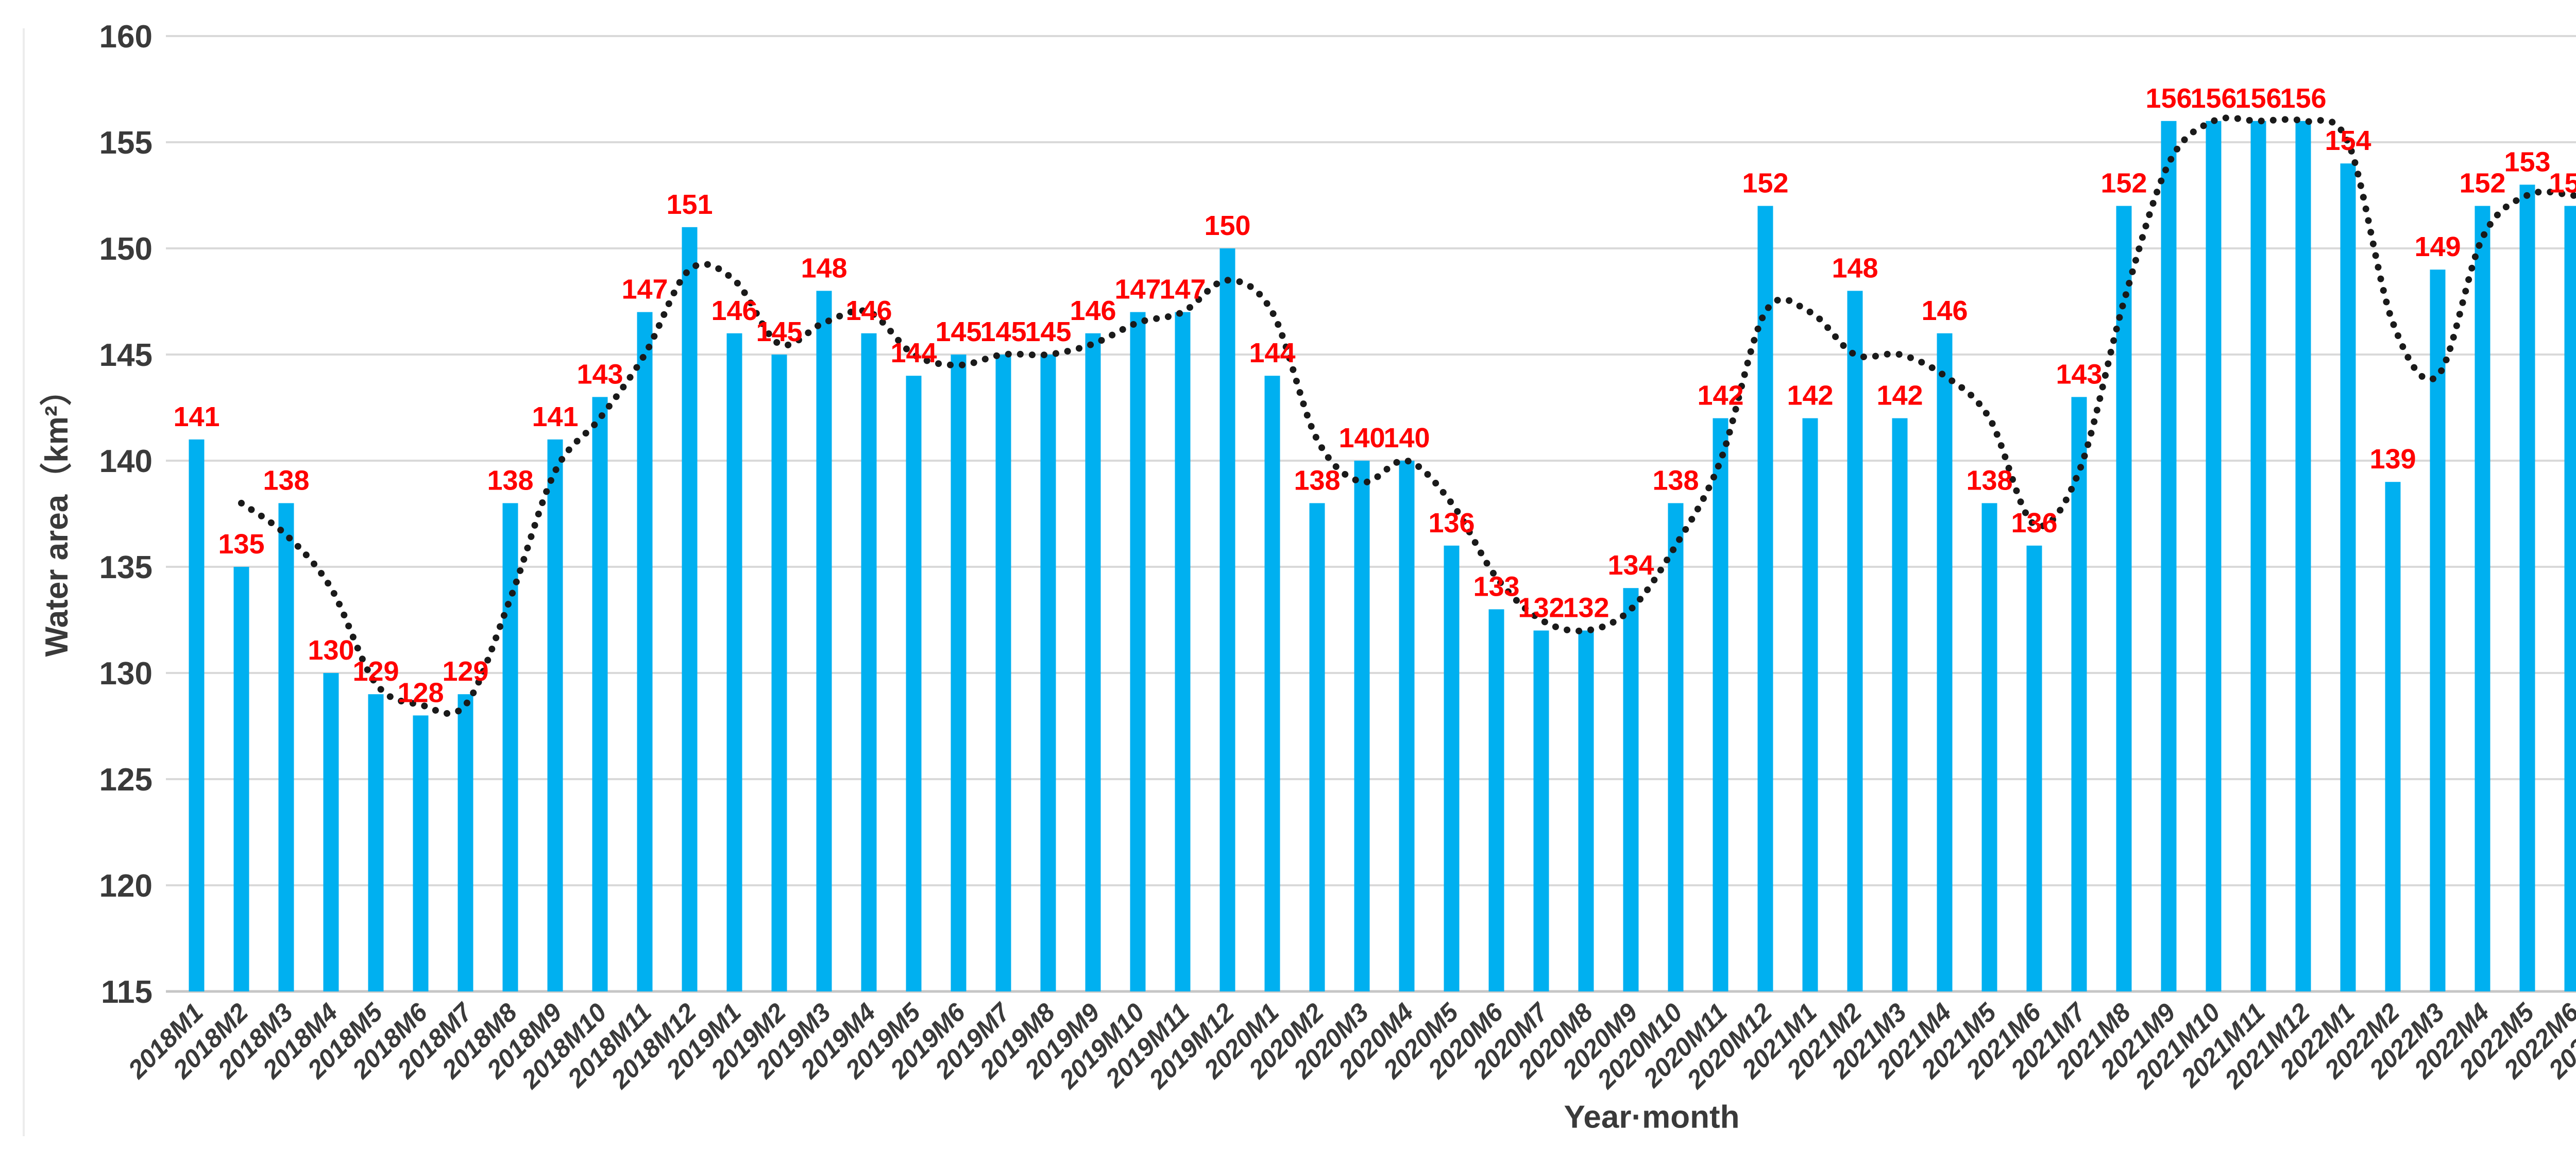 This screenshot has height=1162, width=2576. Describe the element at coordinates (645, 651) in the screenshot. I see `bar-2018M11` at that location.